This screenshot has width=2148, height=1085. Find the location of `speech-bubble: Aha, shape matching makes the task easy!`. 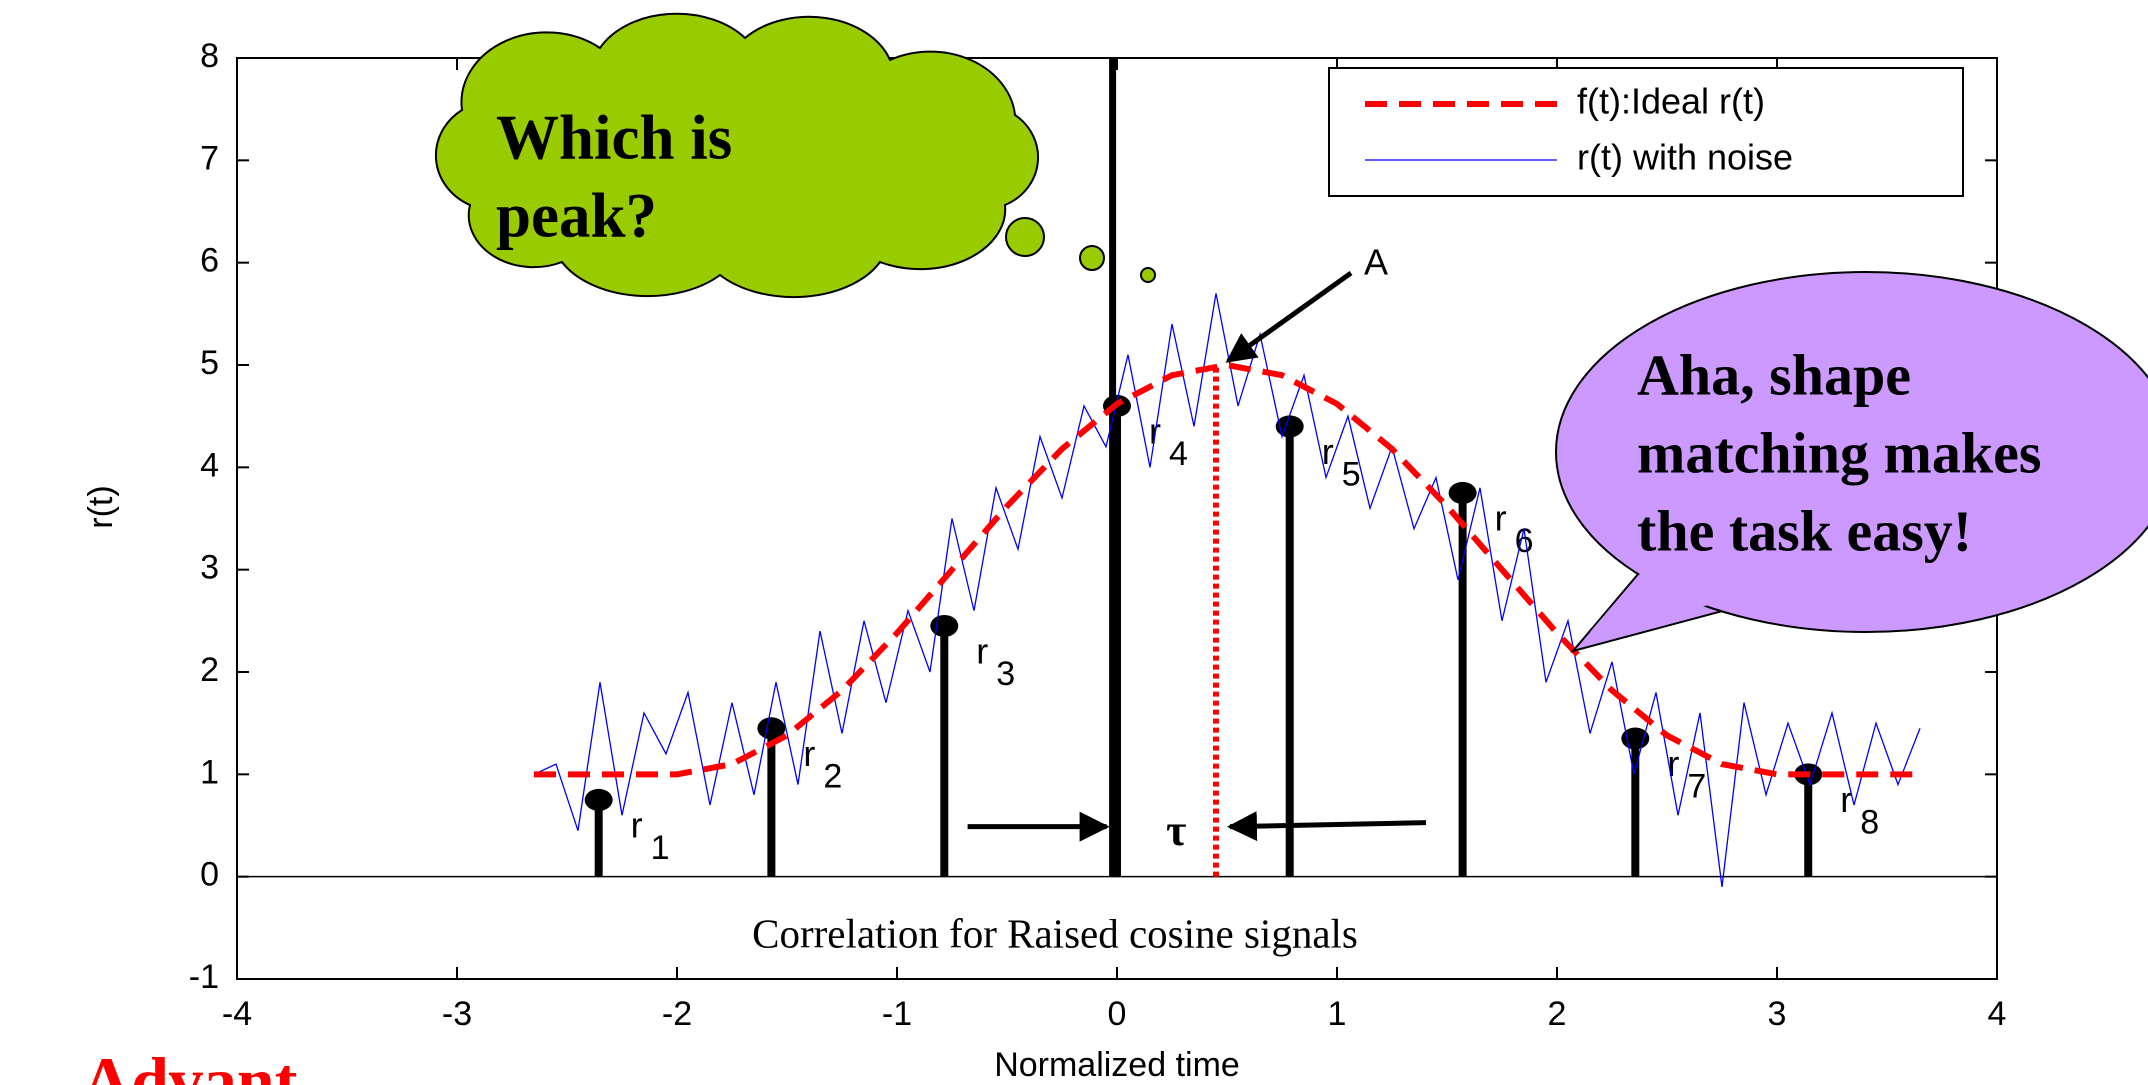

speech-bubble: Aha, shape matching makes the task easy! is located at coordinates (1851, 462).